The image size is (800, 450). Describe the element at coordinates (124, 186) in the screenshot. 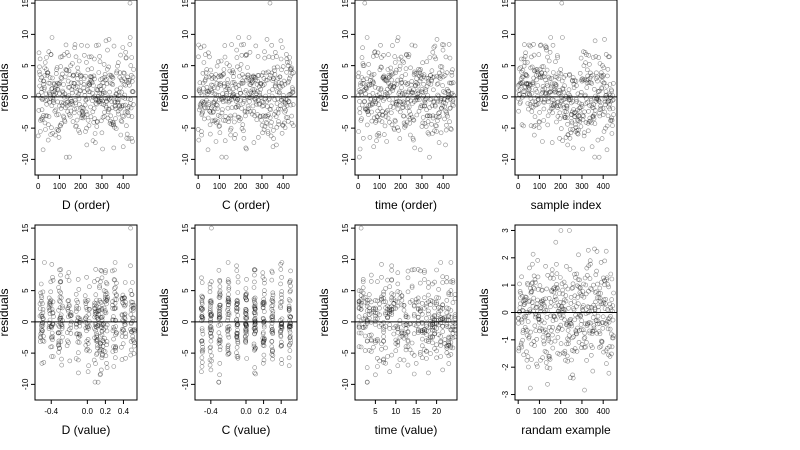

I see `x-tick-label: 400` at that location.